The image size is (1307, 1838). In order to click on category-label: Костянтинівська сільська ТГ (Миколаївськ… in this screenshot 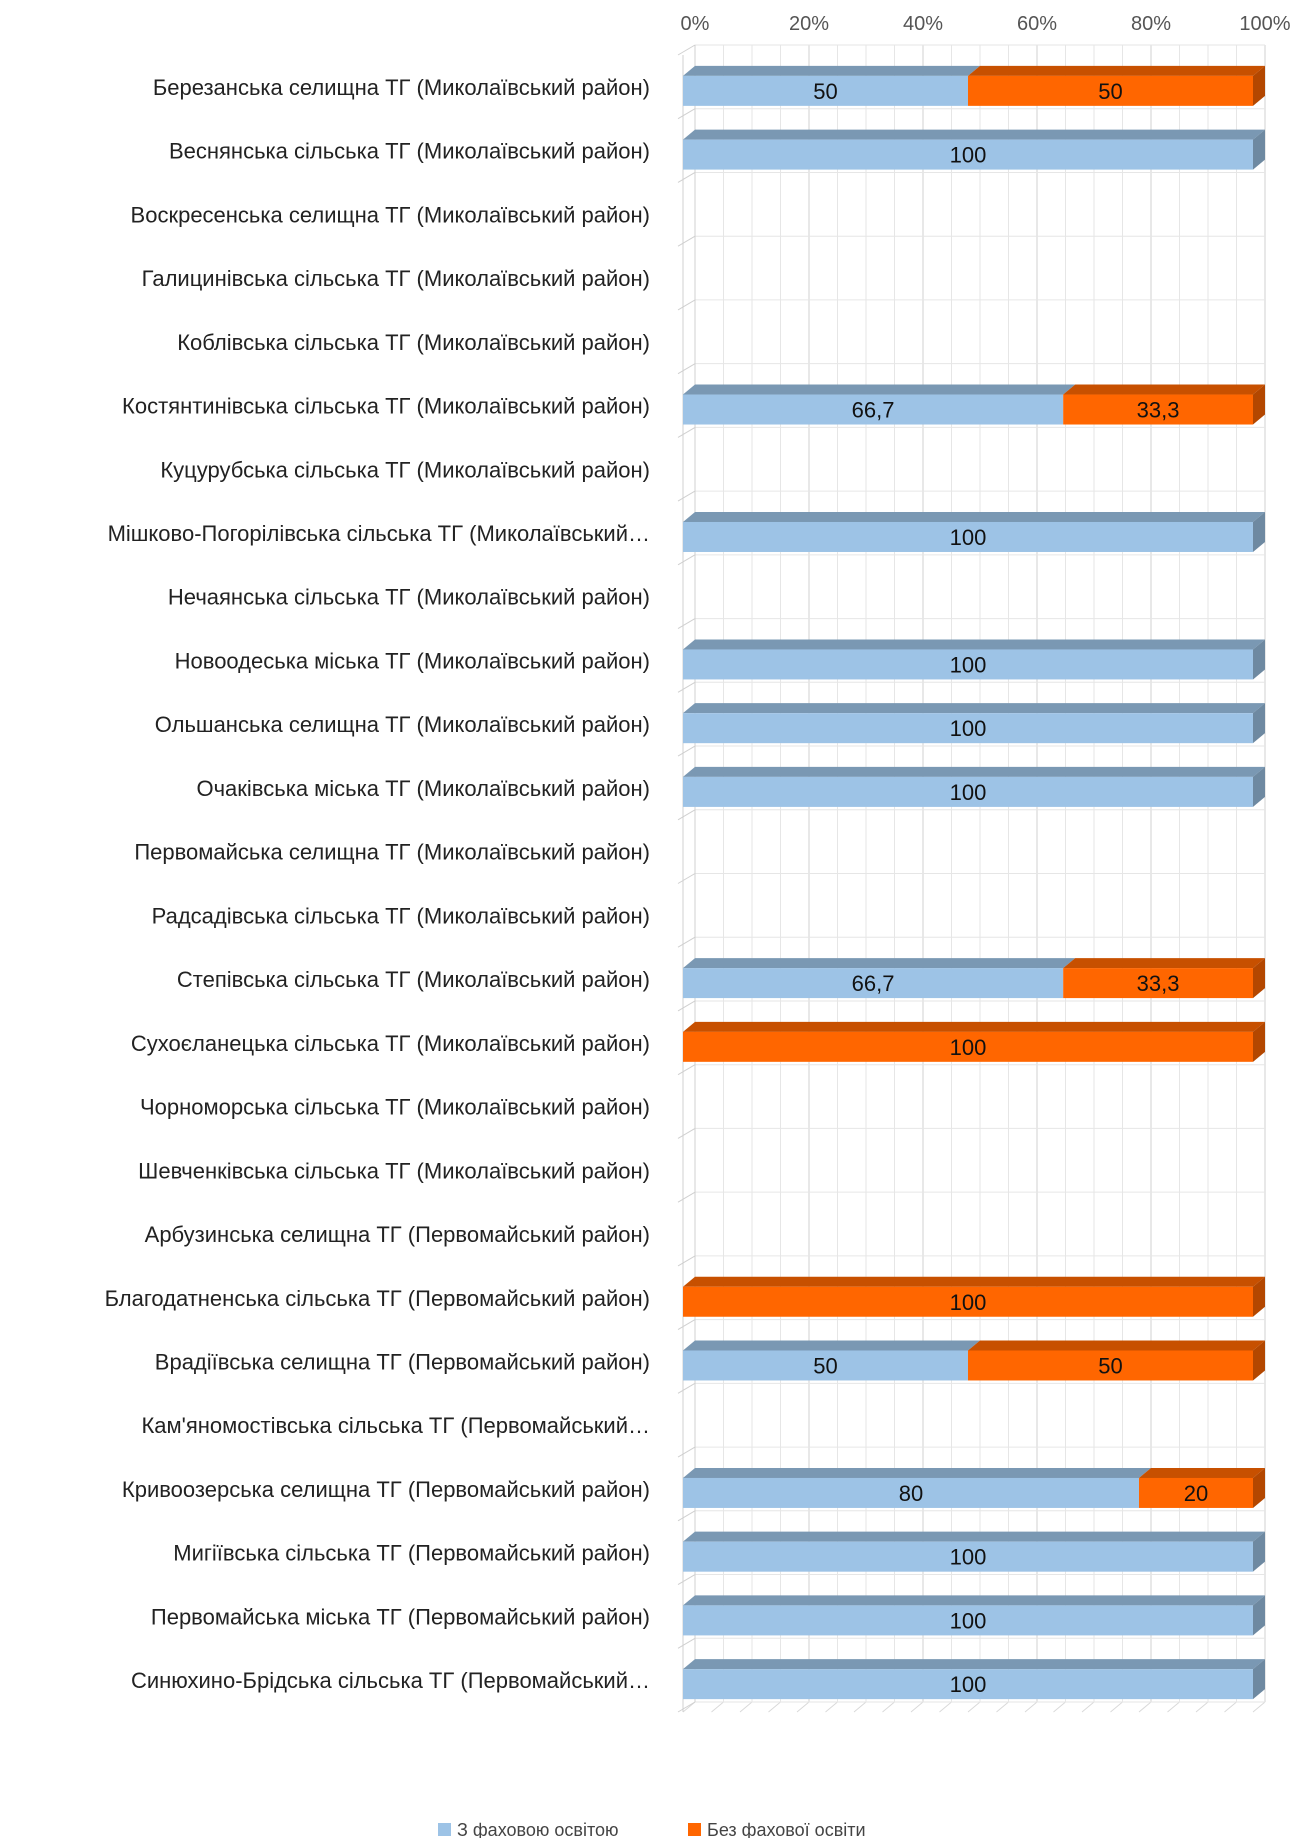, I will do `click(386, 406)`.